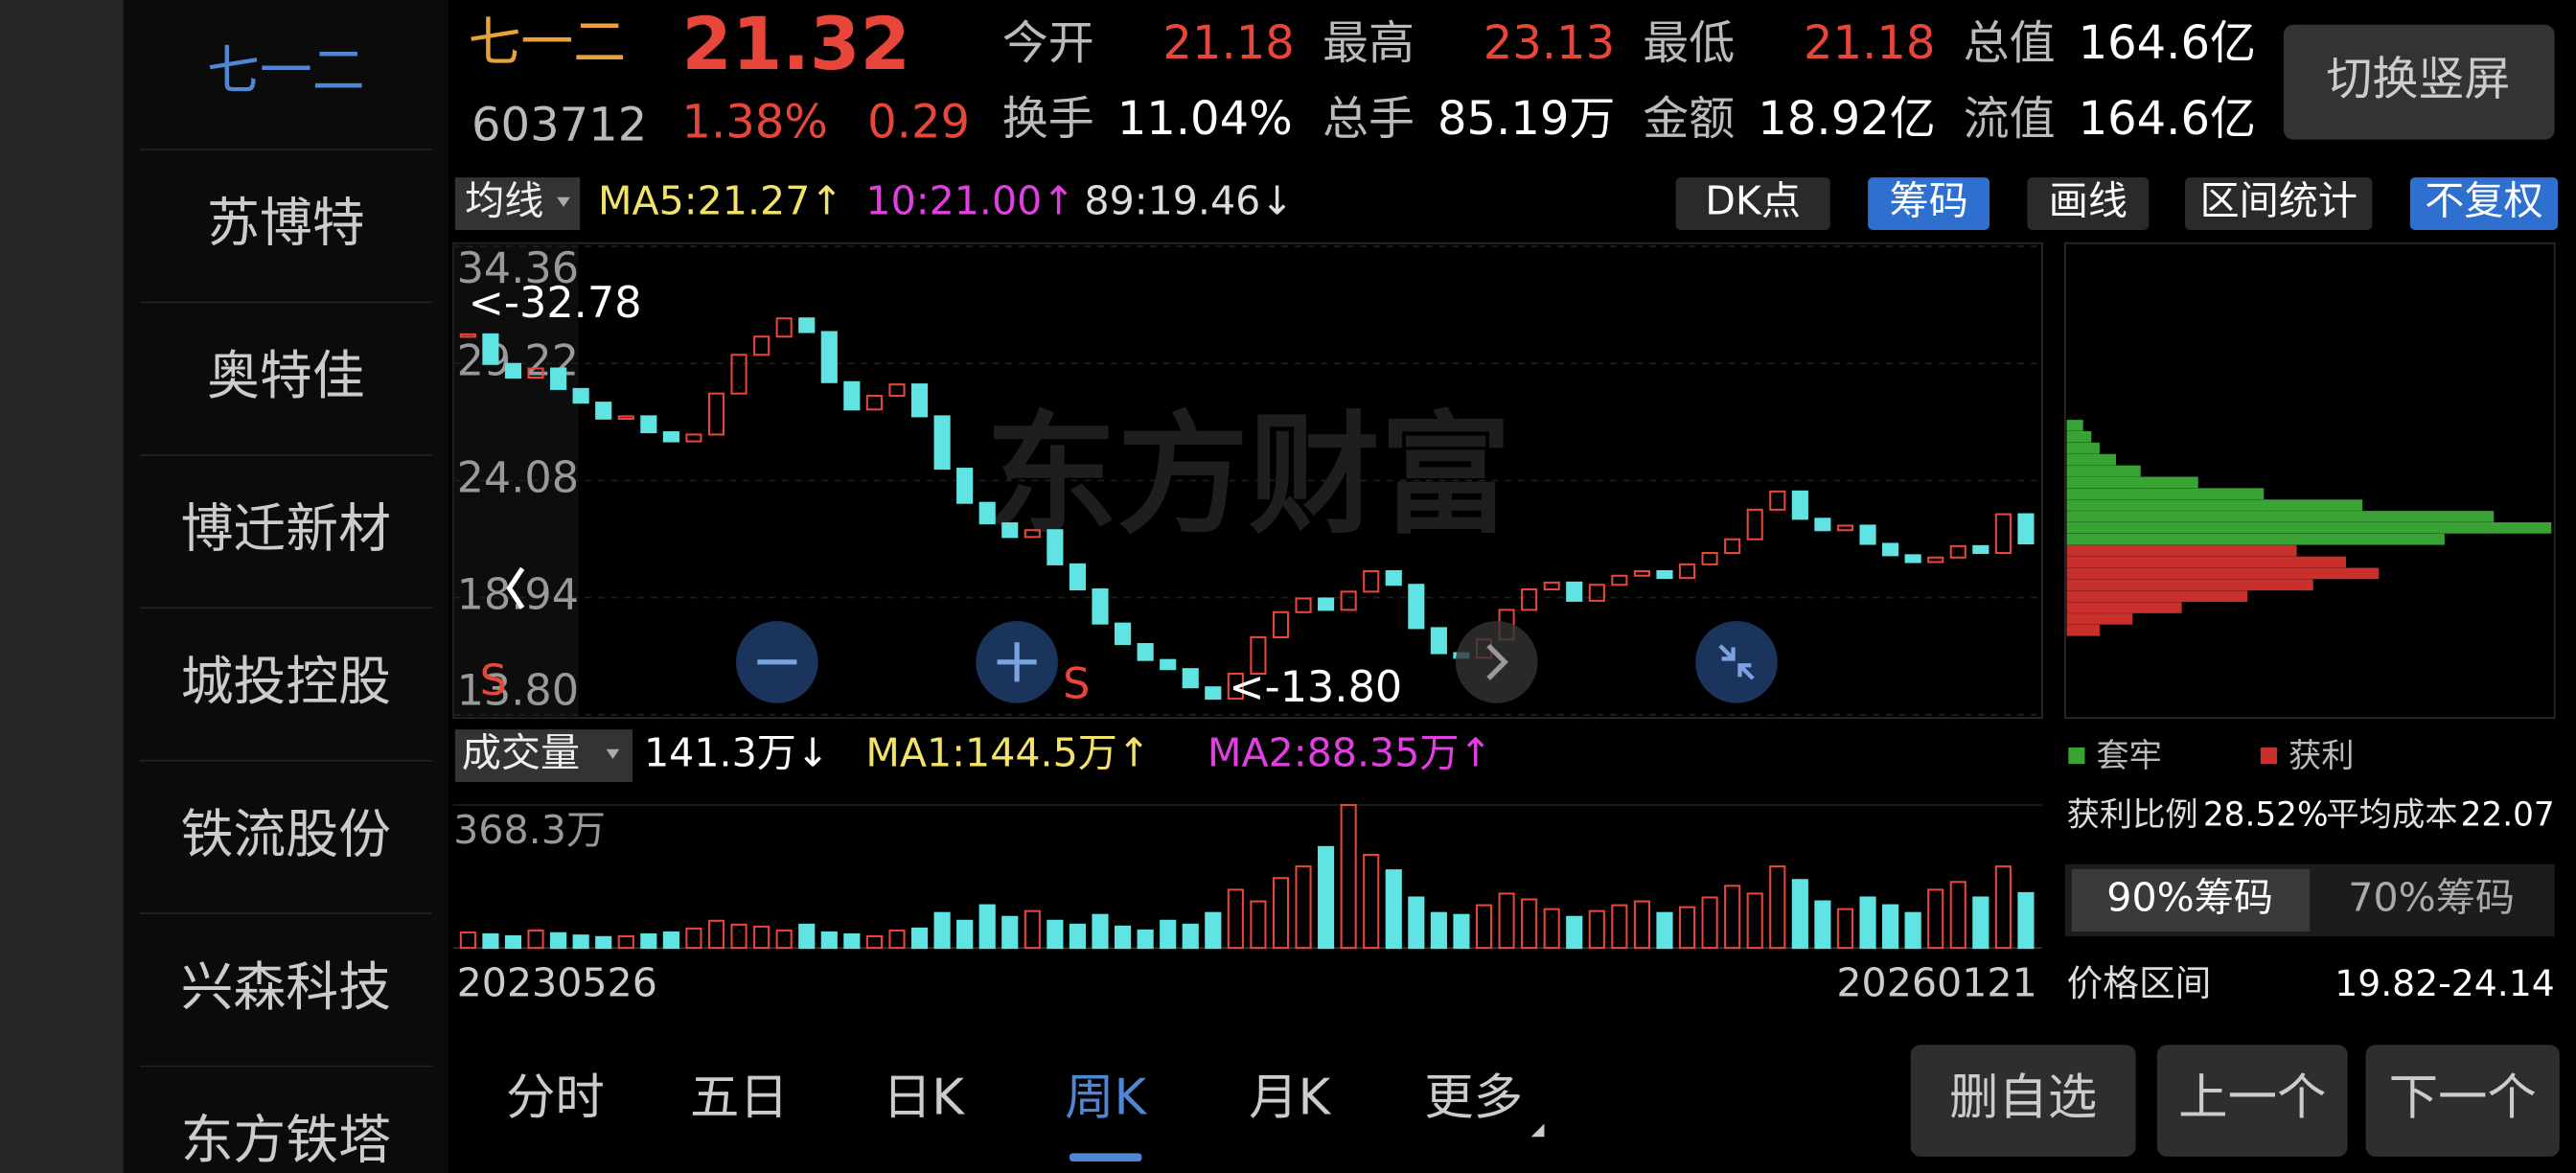  I want to click on shrink, so click(1736, 662).